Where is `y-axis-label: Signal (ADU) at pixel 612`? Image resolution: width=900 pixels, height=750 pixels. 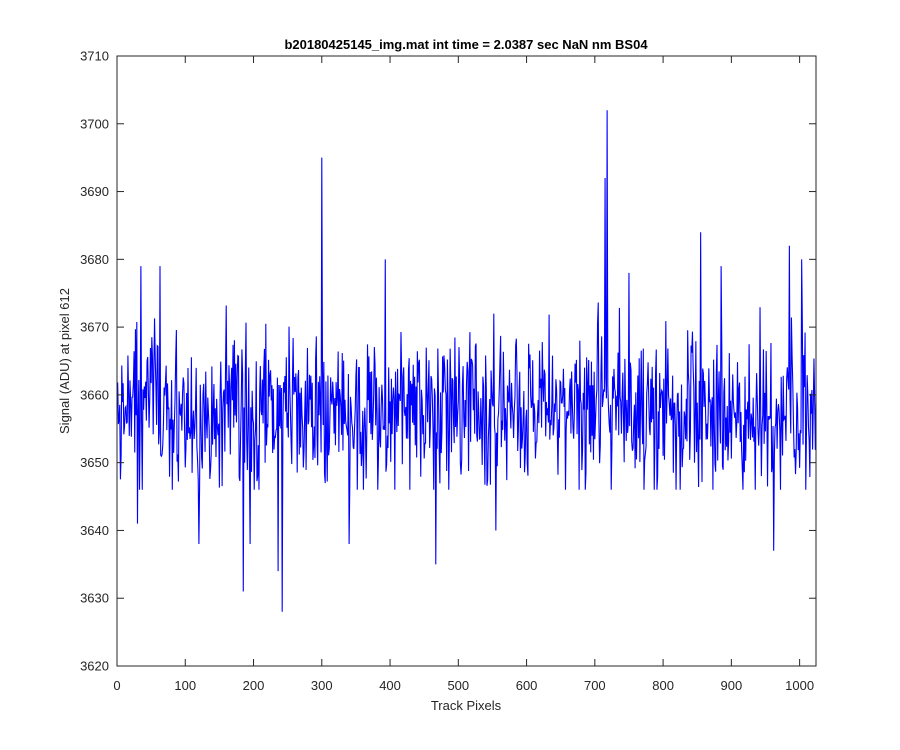 y-axis-label: Signal (ADU) at pixel 612 is located at coordinates (64, 361).